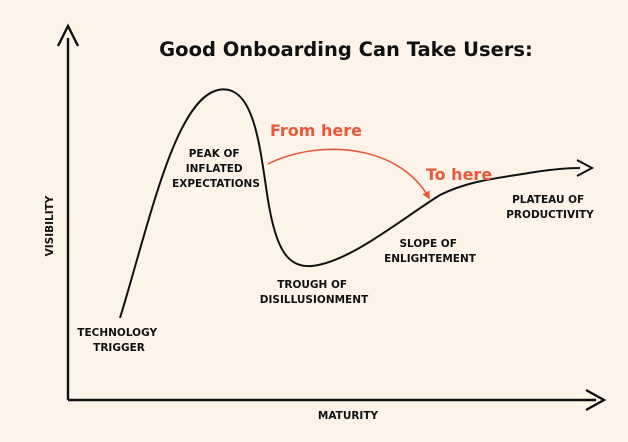 This screenshot has height=442, width=628. Describe the element at coordinates (430, 251) in the screenshot. I see `stage-slope-of-enlightenment: SLOPE OF ENLIGHTEMENT` at that location.